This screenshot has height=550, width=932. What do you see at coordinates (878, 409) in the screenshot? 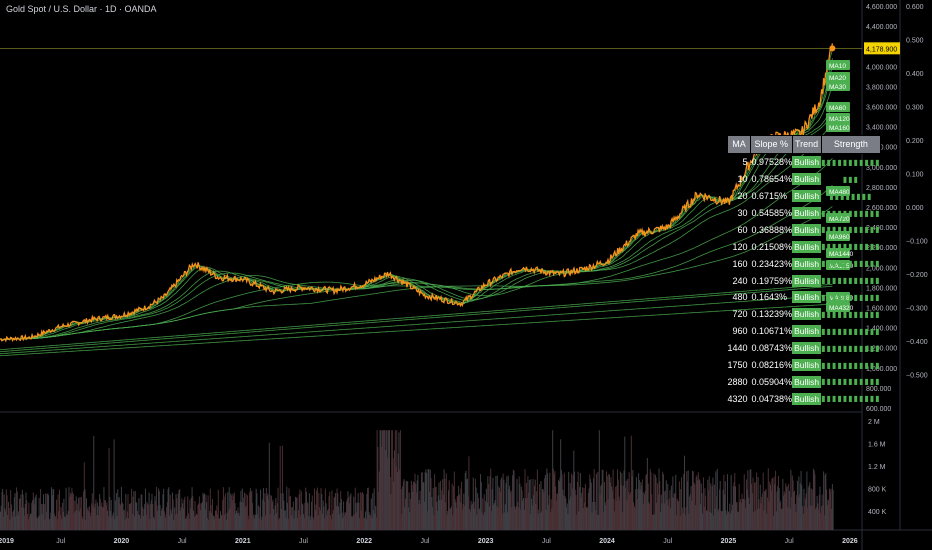
I see `price-tick-label: 600.000` at bounding box center [878, 409].